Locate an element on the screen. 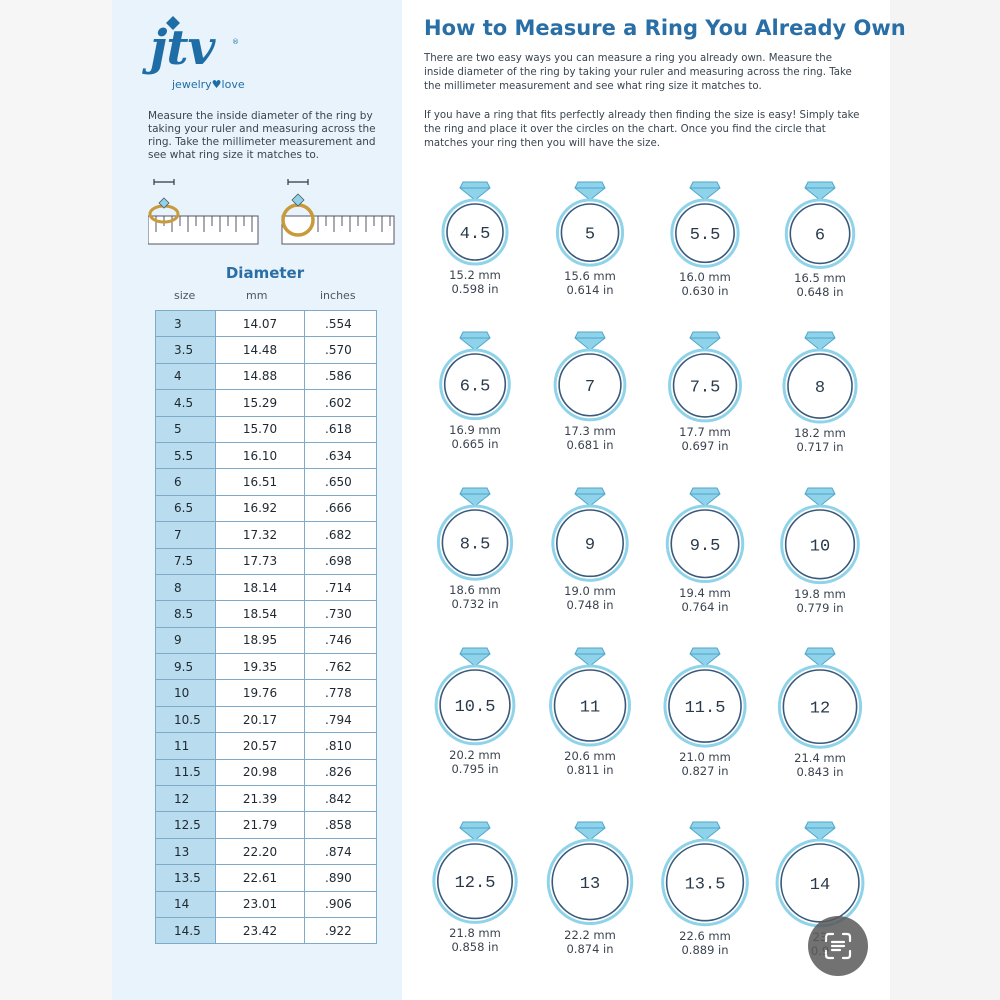 The height and width of the screenshot is (1000, 1000). ring-circle-icon: 12.5 is located at coordinates (475, 872).